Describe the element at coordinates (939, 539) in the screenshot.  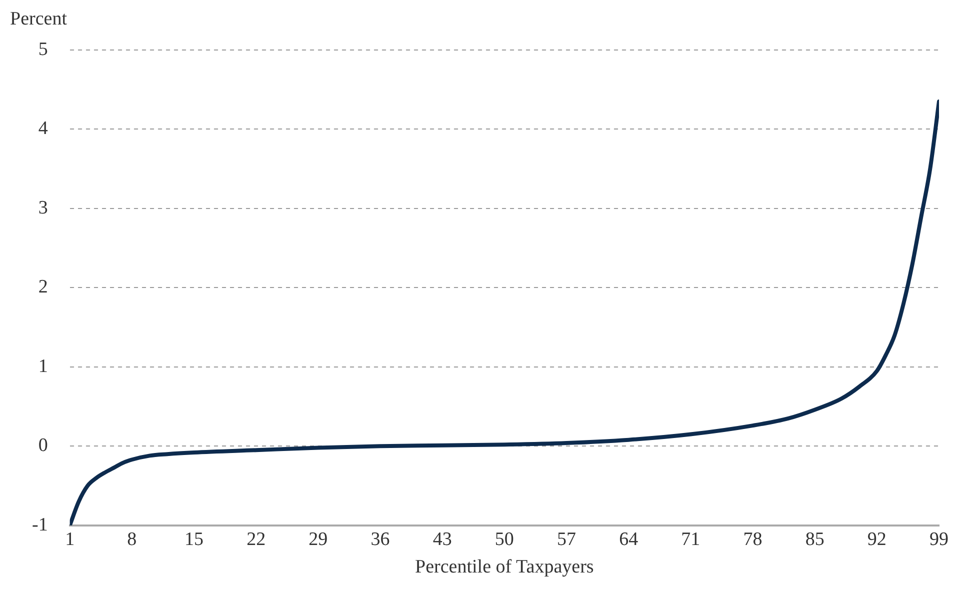
I see `x-tick-label: 99` at that location.